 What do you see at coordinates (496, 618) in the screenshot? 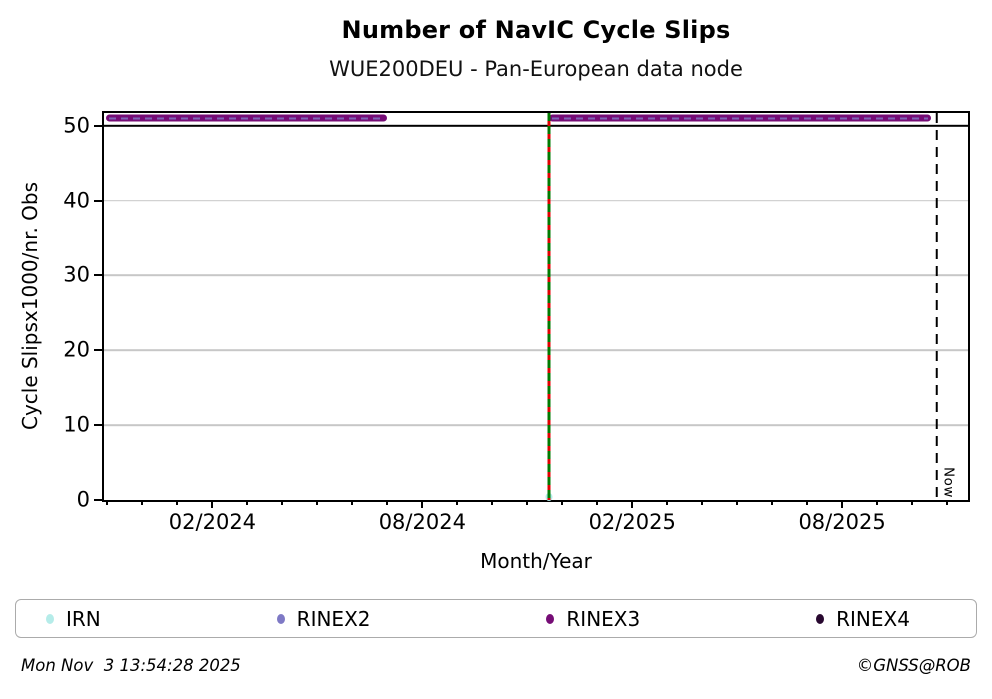
I see `legend: IRN RINEX2 RINEX3 RINEX4` at bounding box center [496, 618].